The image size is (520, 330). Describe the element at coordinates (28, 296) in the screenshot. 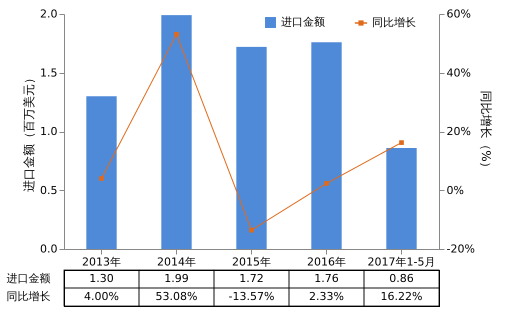

I see `text: 同比增长` at that location.